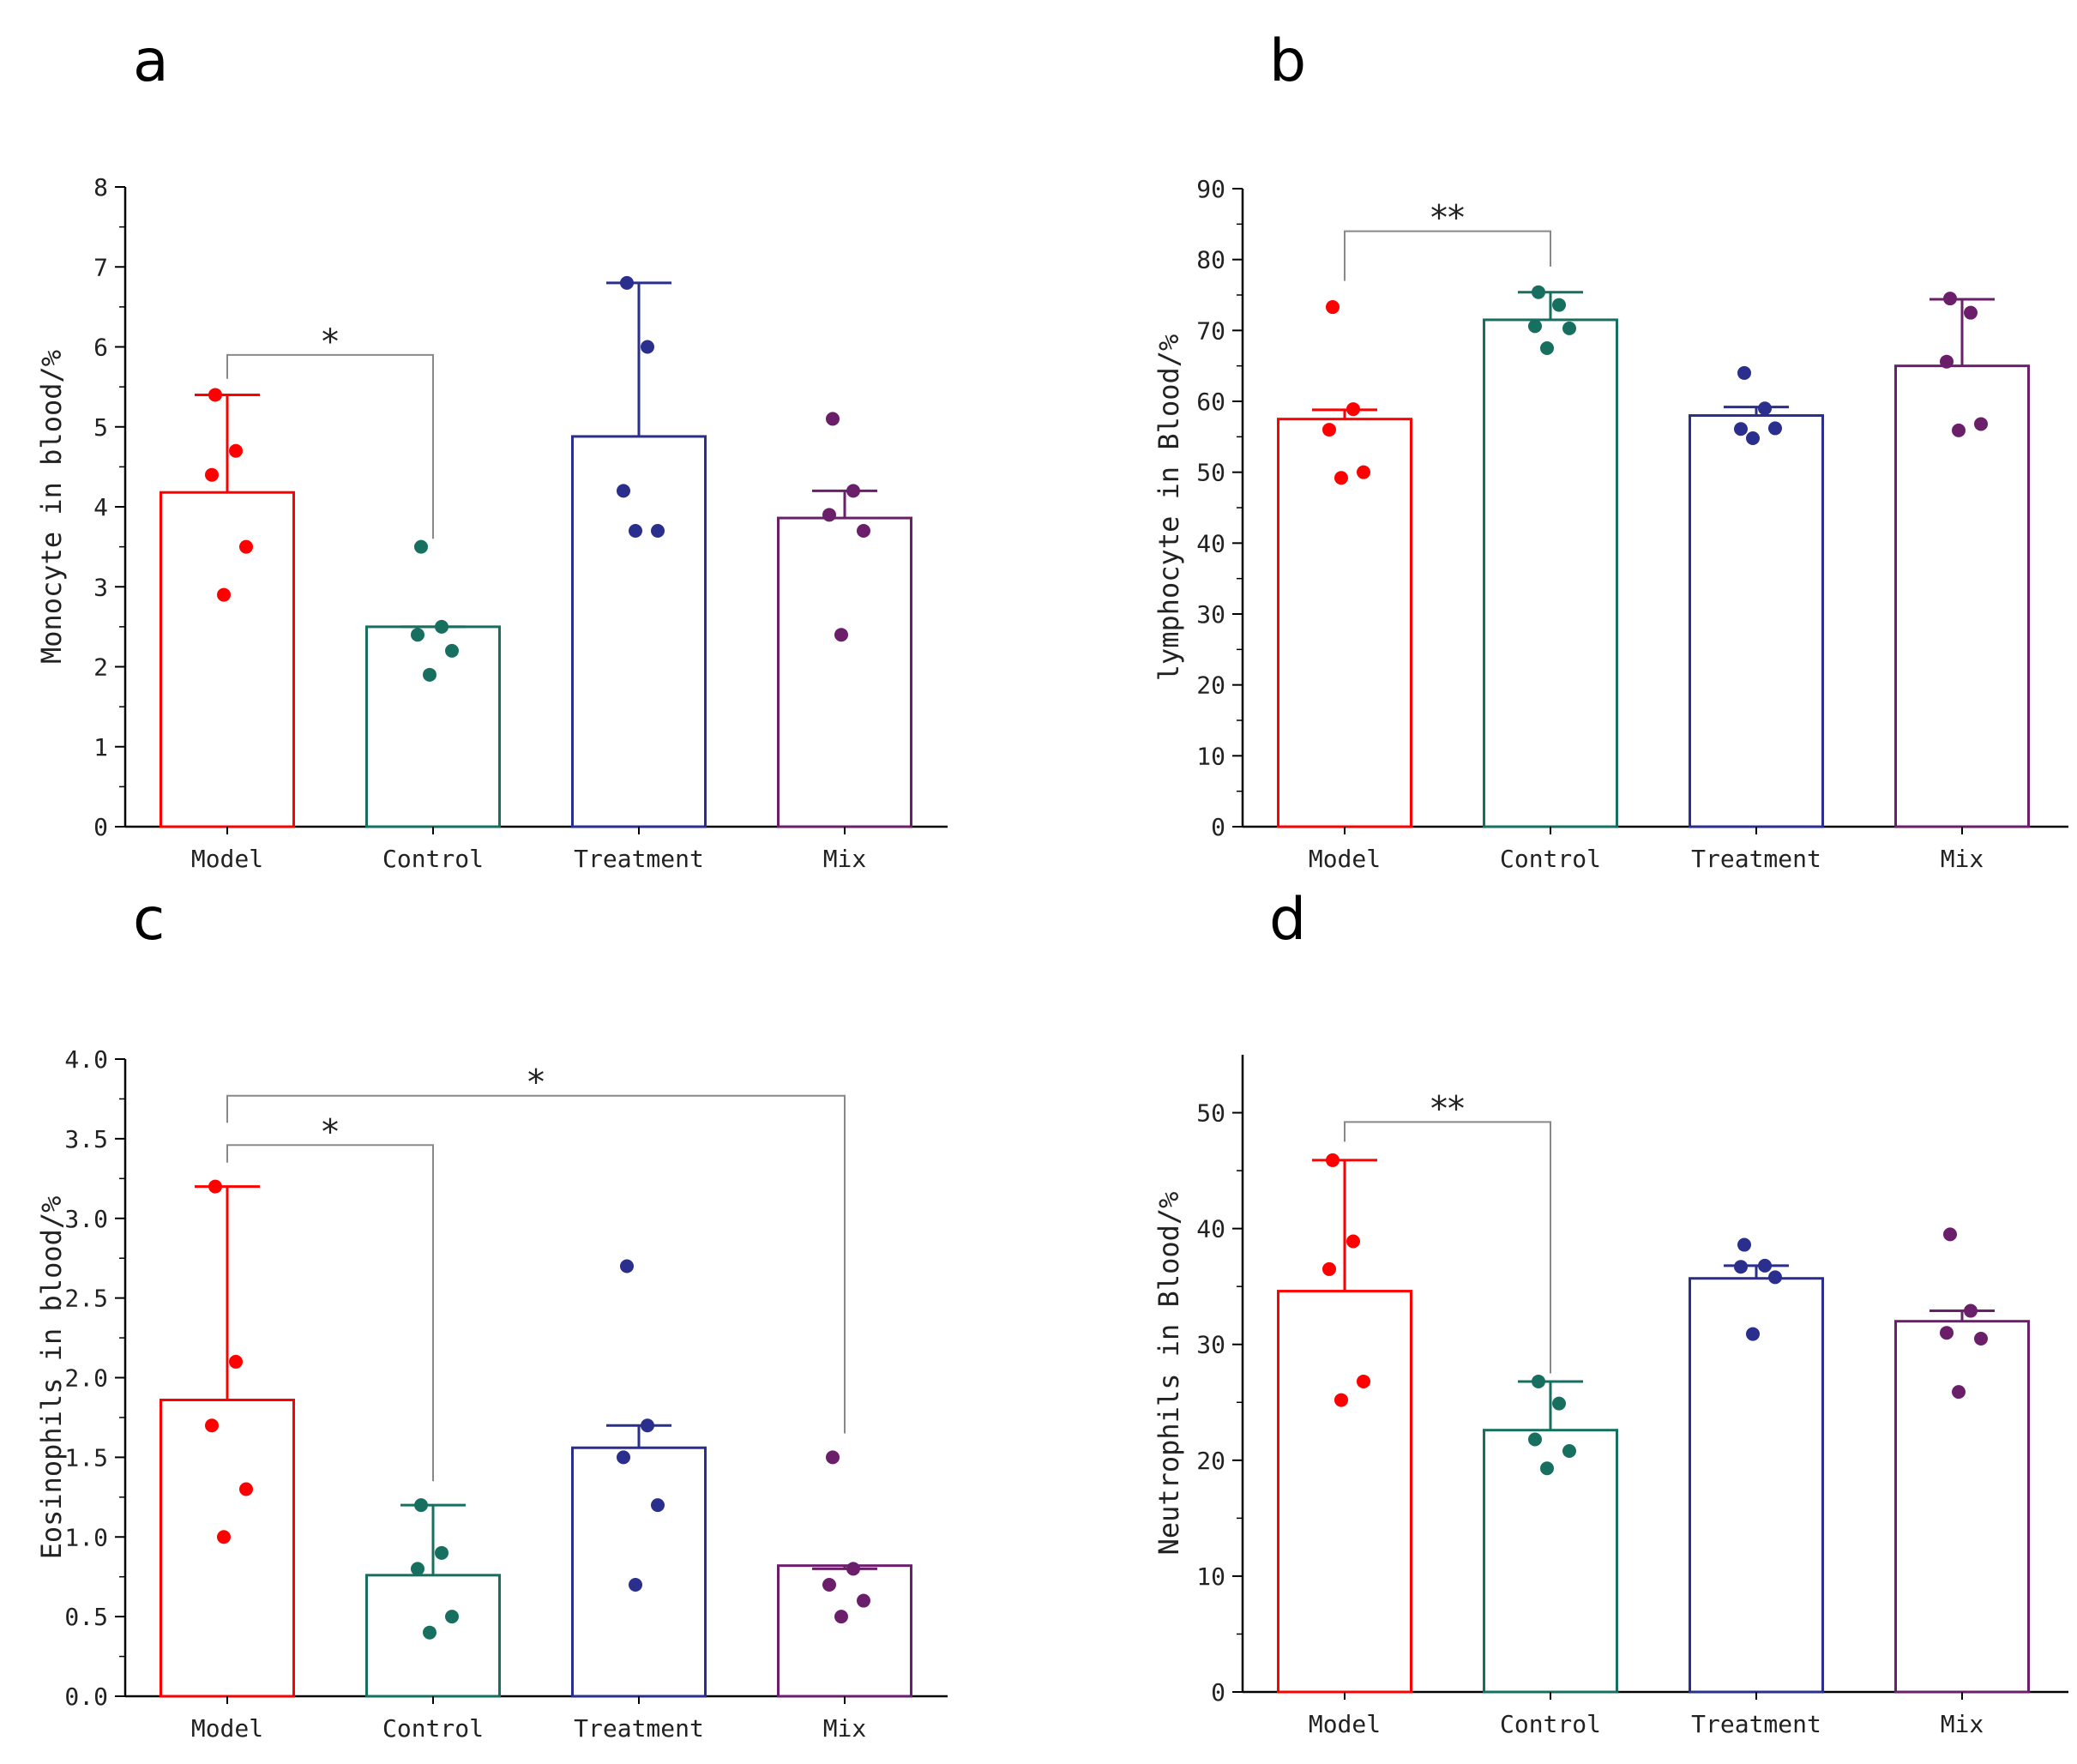 The image size is (2077, 1764). I want to click on y-tick-label: 1.5, so click(86, 1457).